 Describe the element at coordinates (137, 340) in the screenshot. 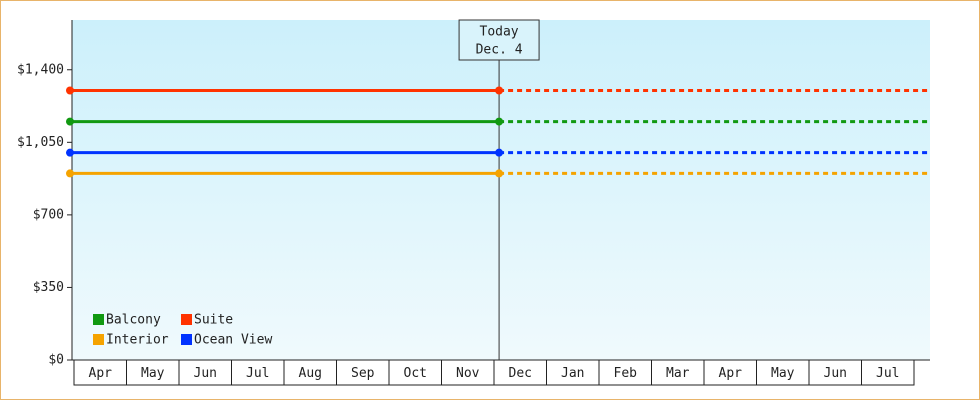

I see `legend-label: Interior` at that location.